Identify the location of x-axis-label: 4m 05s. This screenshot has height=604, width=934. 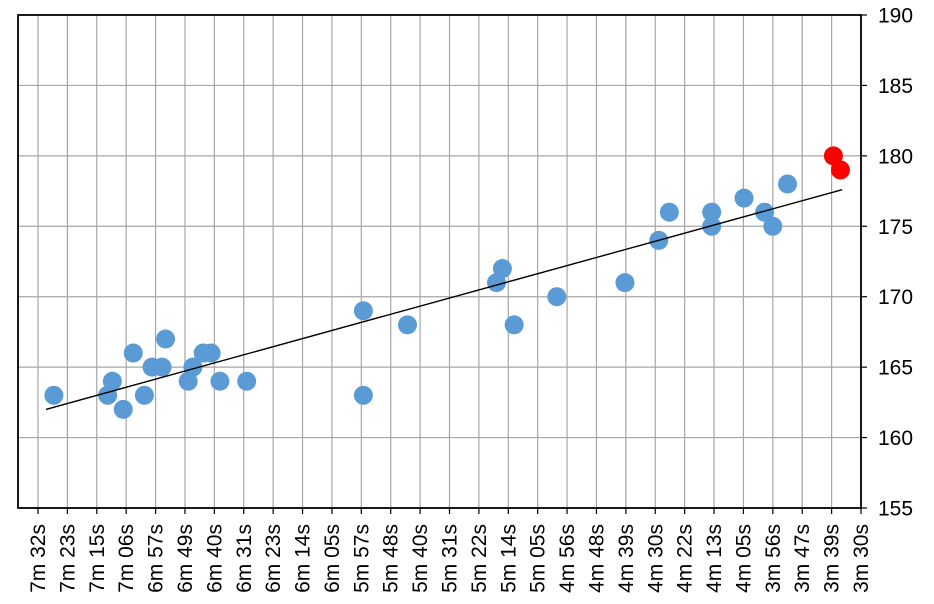
(743, 558).